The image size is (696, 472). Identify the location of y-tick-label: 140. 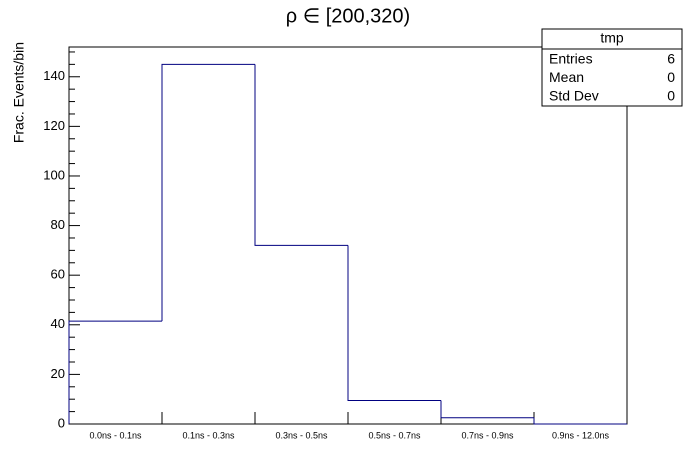
(54, 75).